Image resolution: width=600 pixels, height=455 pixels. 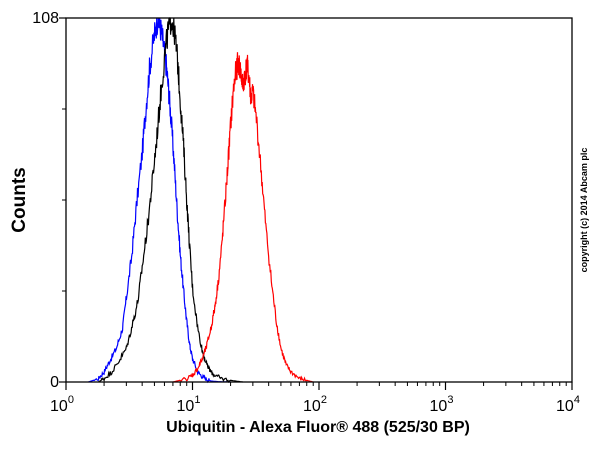 What do you see at coordinates (584, 210) in the screenshot?
I see `copyright-notice: copyright (c) 2014 Abcam plc` at bounding box center [584, 210].